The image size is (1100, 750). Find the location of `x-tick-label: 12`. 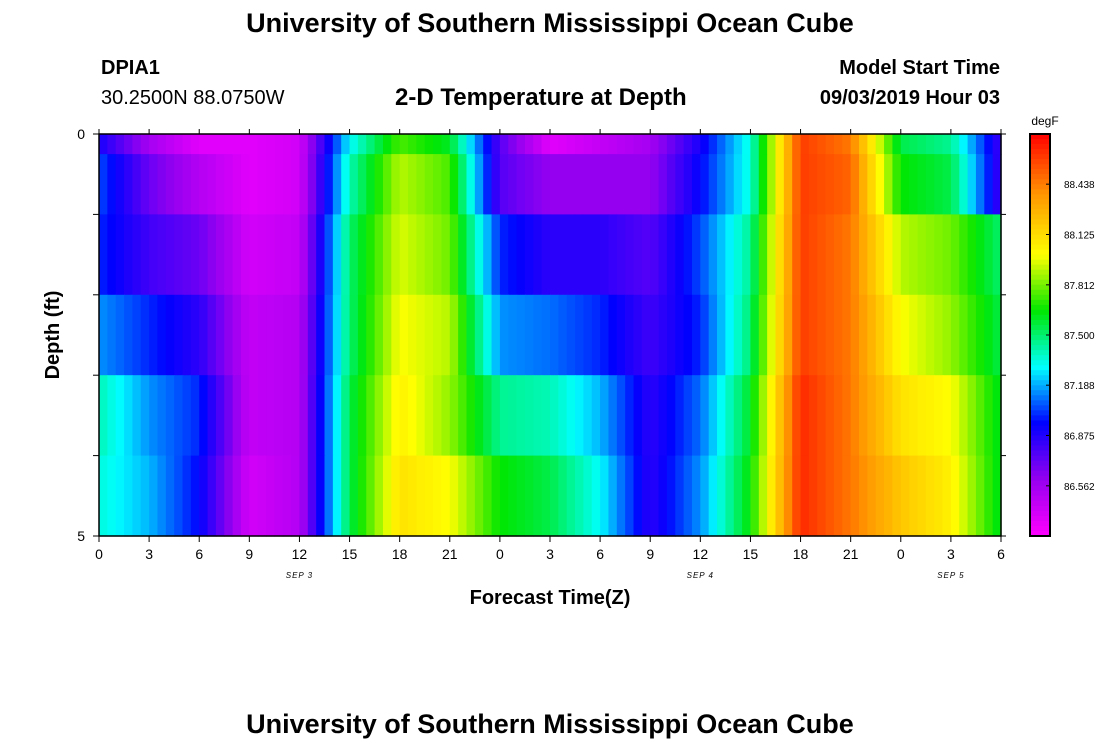

x-tick-label: 12 is located at coordinates (701, 554).